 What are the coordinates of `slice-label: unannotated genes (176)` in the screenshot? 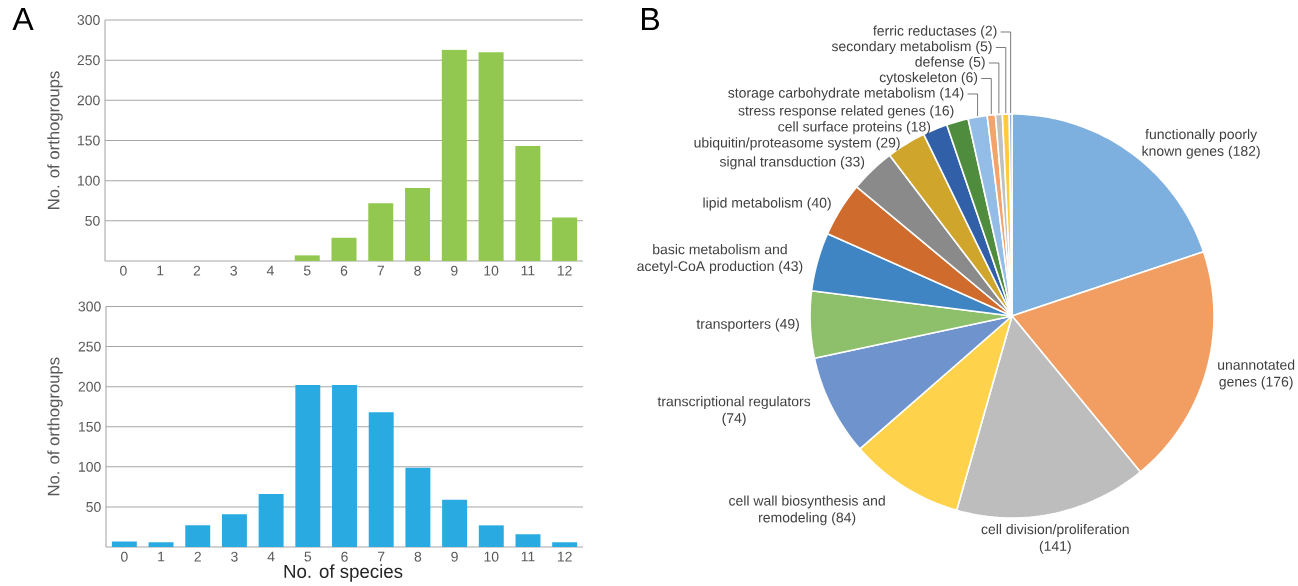 It's located at (1256, 374).